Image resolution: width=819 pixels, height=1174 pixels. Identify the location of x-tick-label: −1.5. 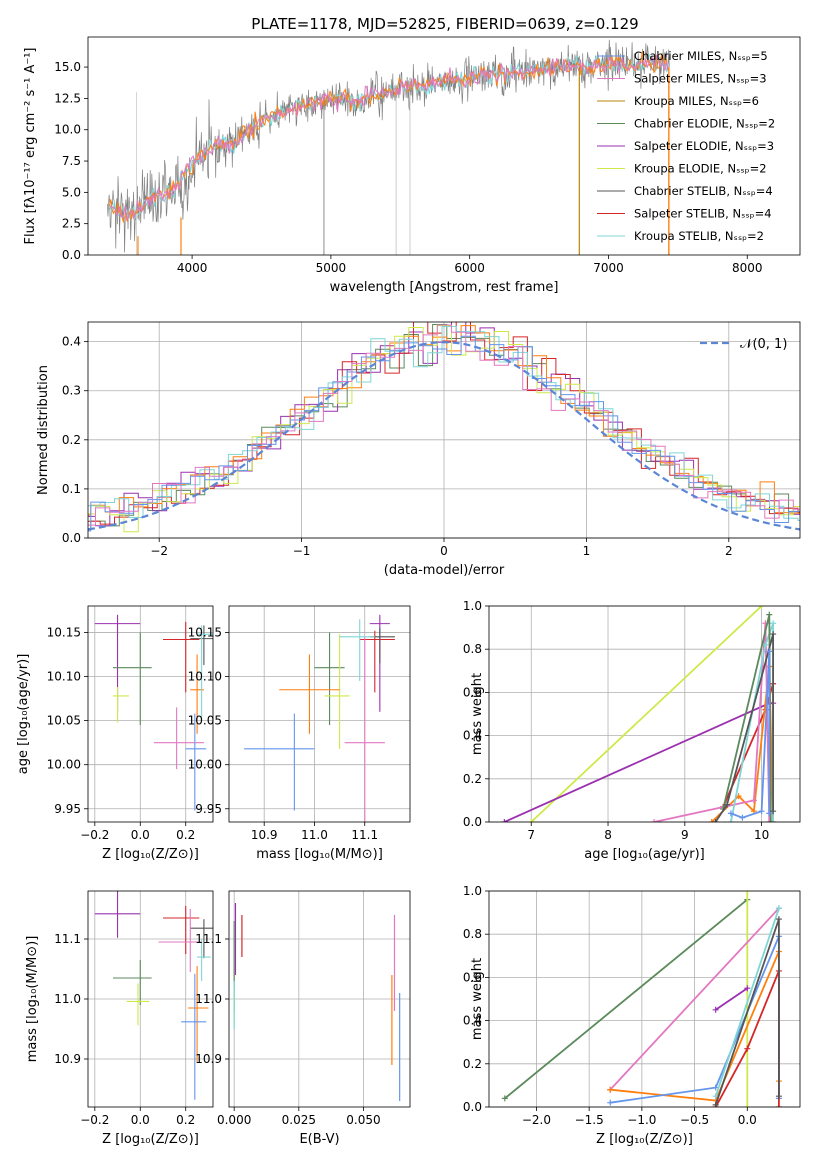
(589, 1120).